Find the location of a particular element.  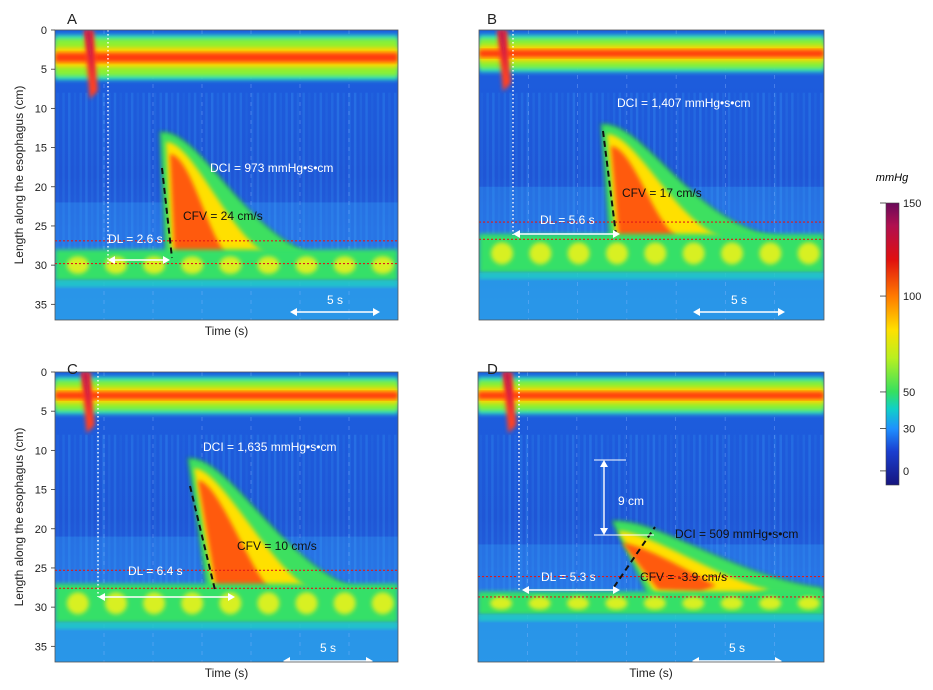

dl-label-c: DL = 6.4 s is located at coordinates (155, 571).